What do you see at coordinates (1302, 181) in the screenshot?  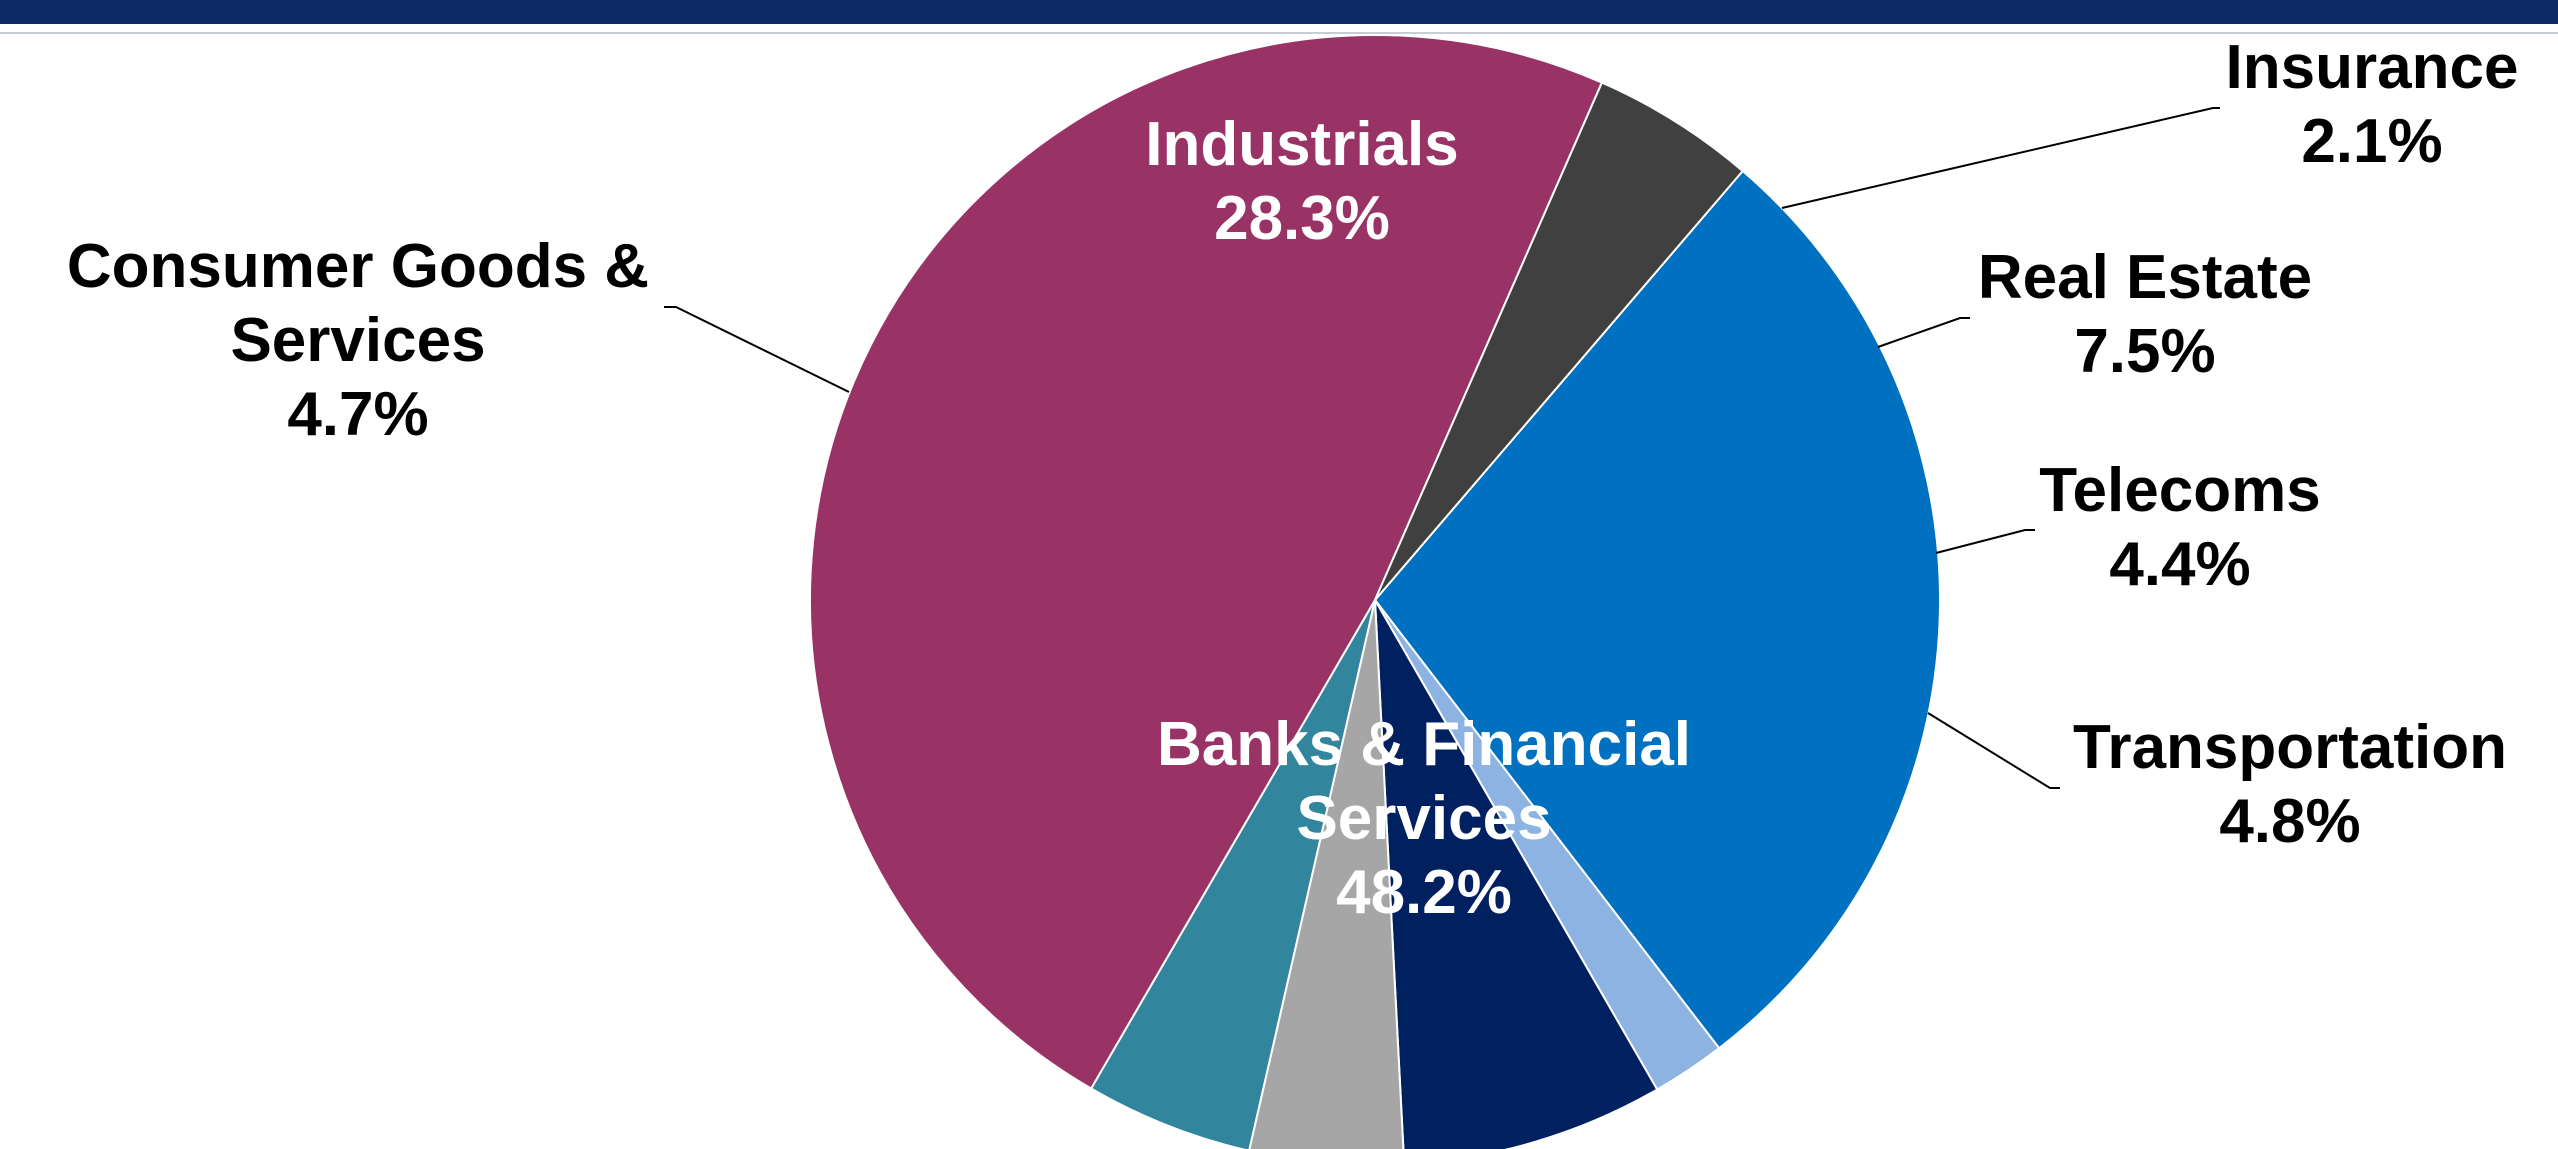 I see `slice-label-industrials: Industrials 28.3%` at bounding box center [1302, 181].